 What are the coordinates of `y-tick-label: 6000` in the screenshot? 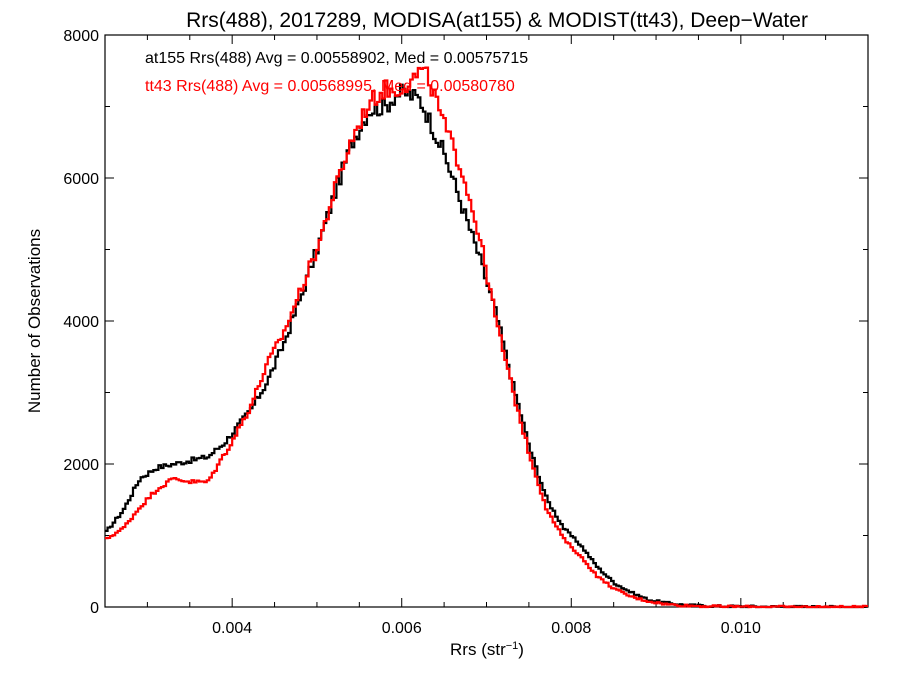 It's located at (81, 179).